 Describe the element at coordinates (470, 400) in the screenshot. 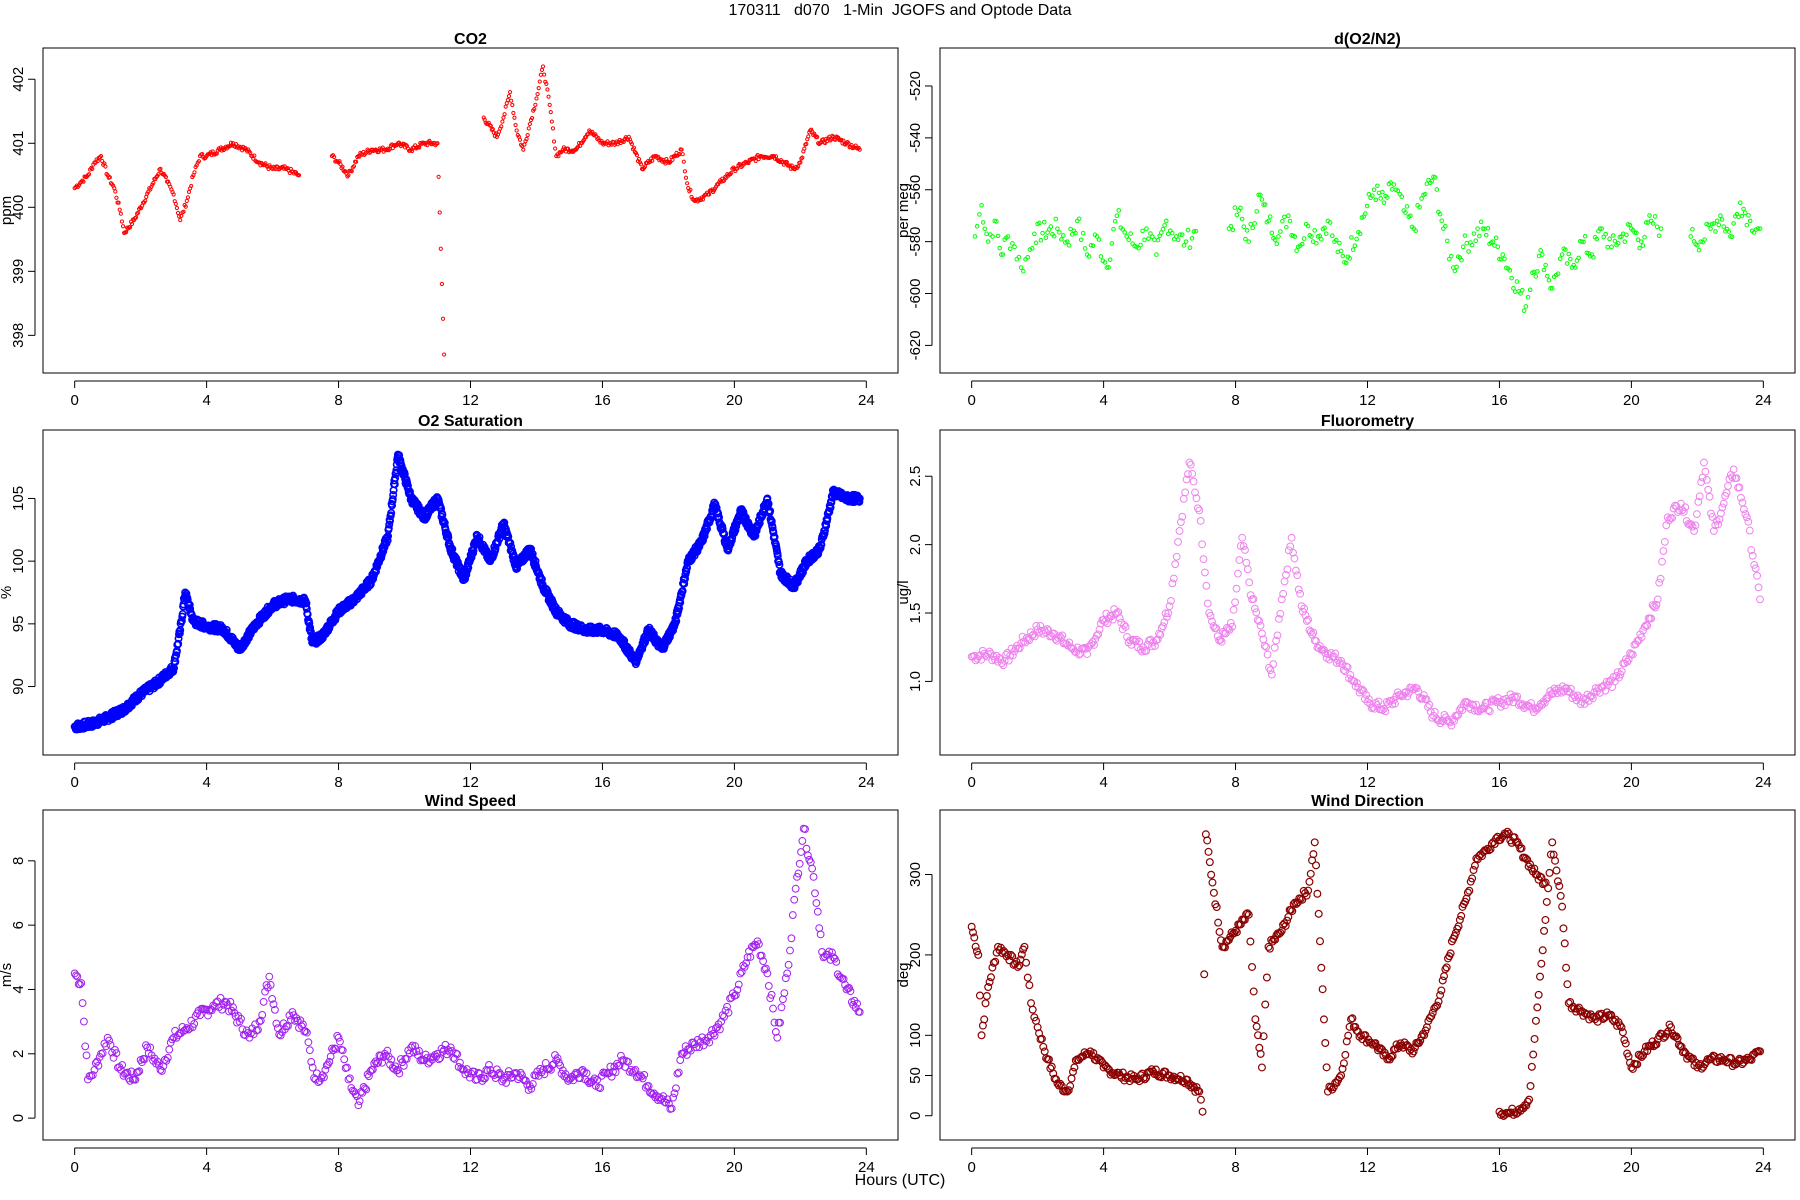

I see `x-tick-label: 12` at that location.